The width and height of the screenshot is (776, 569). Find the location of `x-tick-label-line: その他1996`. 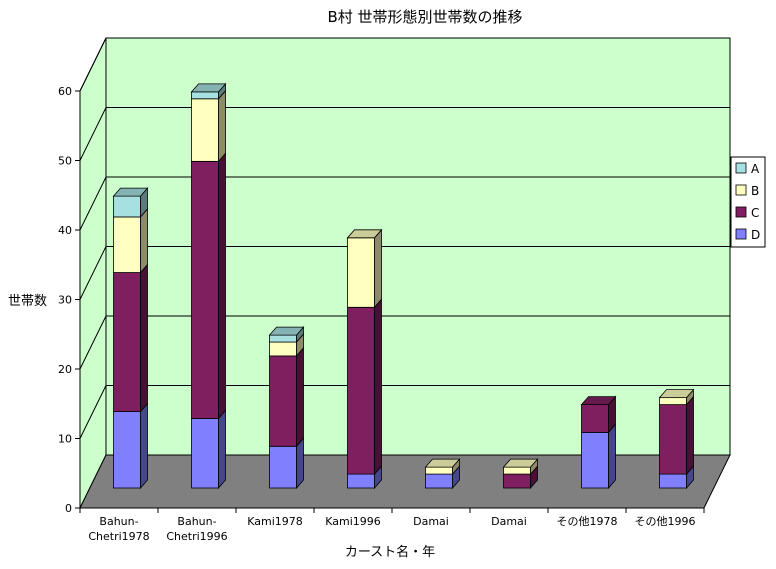

x-tick-label-line: その他1996 is located at coordinates (665, 521).